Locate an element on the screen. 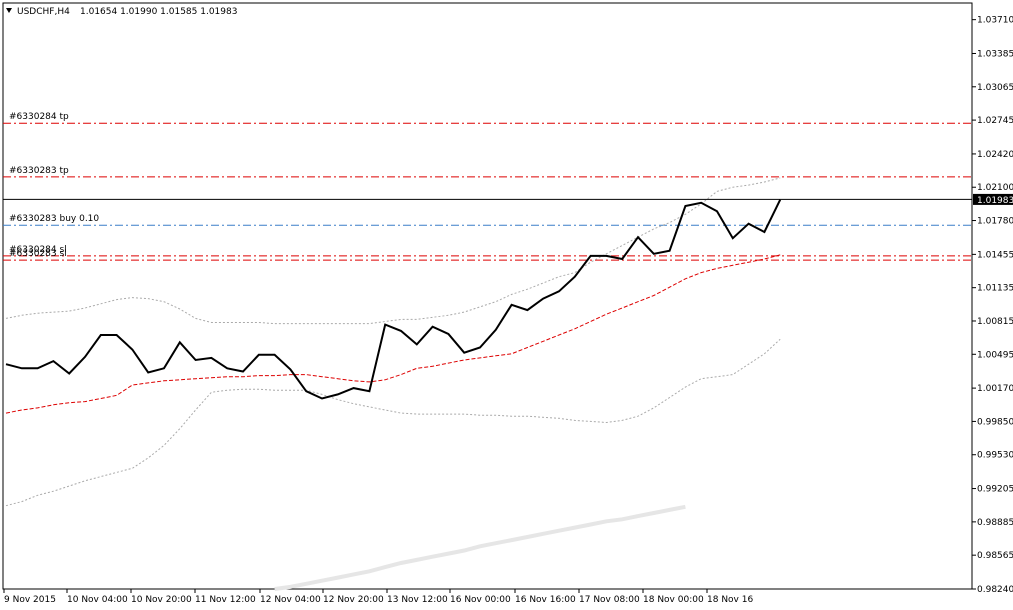 The height and width of the screenshot is (610, 1013). current-price-label: 1.01983 is located at coordinates (995, 201).